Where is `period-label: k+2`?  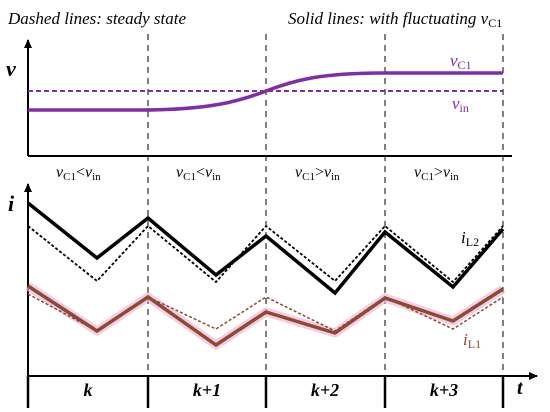 period-label: k+2 is located at coordinates (325, 390).